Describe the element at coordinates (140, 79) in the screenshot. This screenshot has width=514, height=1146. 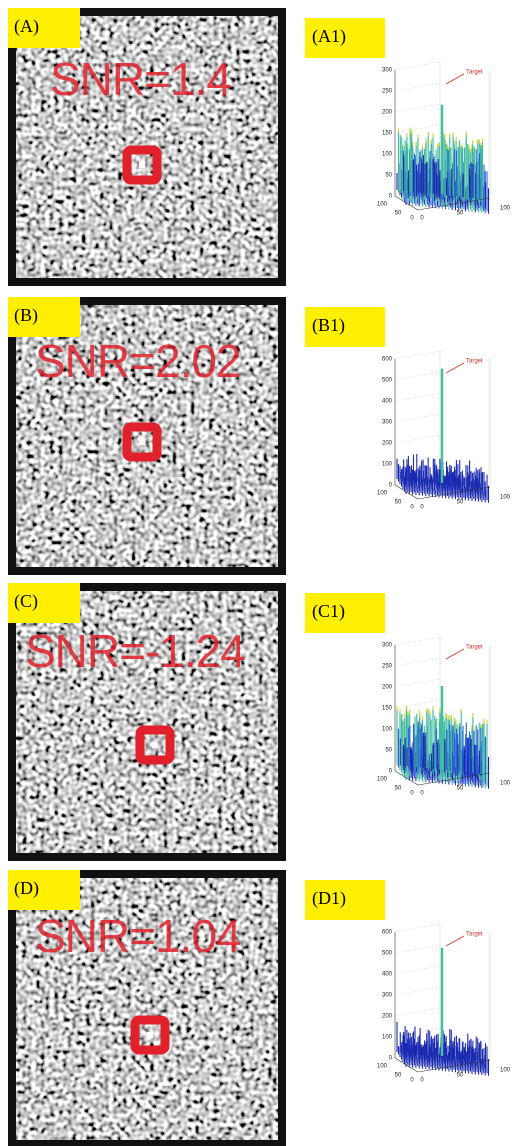
I see `snr-label: SNR=1.4` at that location.